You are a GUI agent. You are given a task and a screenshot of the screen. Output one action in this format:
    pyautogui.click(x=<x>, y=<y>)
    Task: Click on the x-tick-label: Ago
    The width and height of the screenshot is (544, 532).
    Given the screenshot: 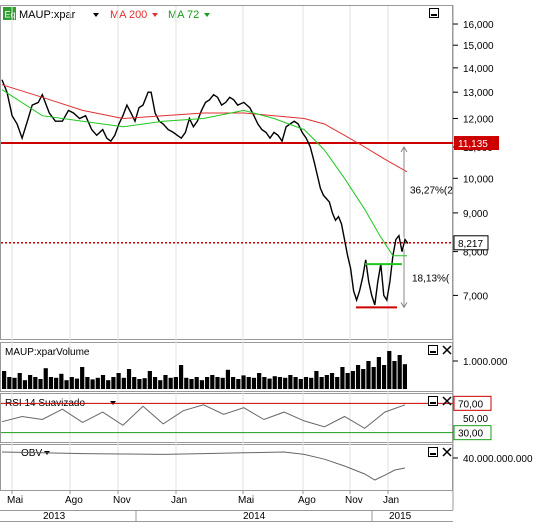 What is the action you would take?
    pyautogui.click(x=74, y=500)
    